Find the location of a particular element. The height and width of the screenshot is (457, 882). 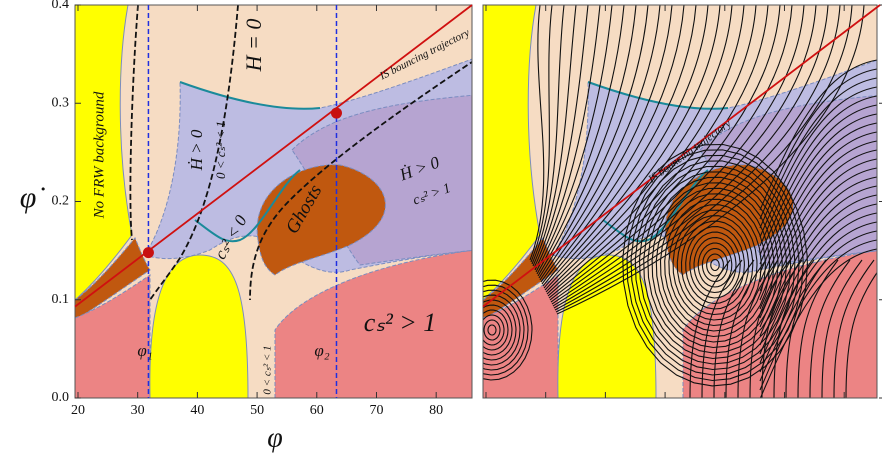

y-tick-label: 0.0 is located at coordinates (61, 397).